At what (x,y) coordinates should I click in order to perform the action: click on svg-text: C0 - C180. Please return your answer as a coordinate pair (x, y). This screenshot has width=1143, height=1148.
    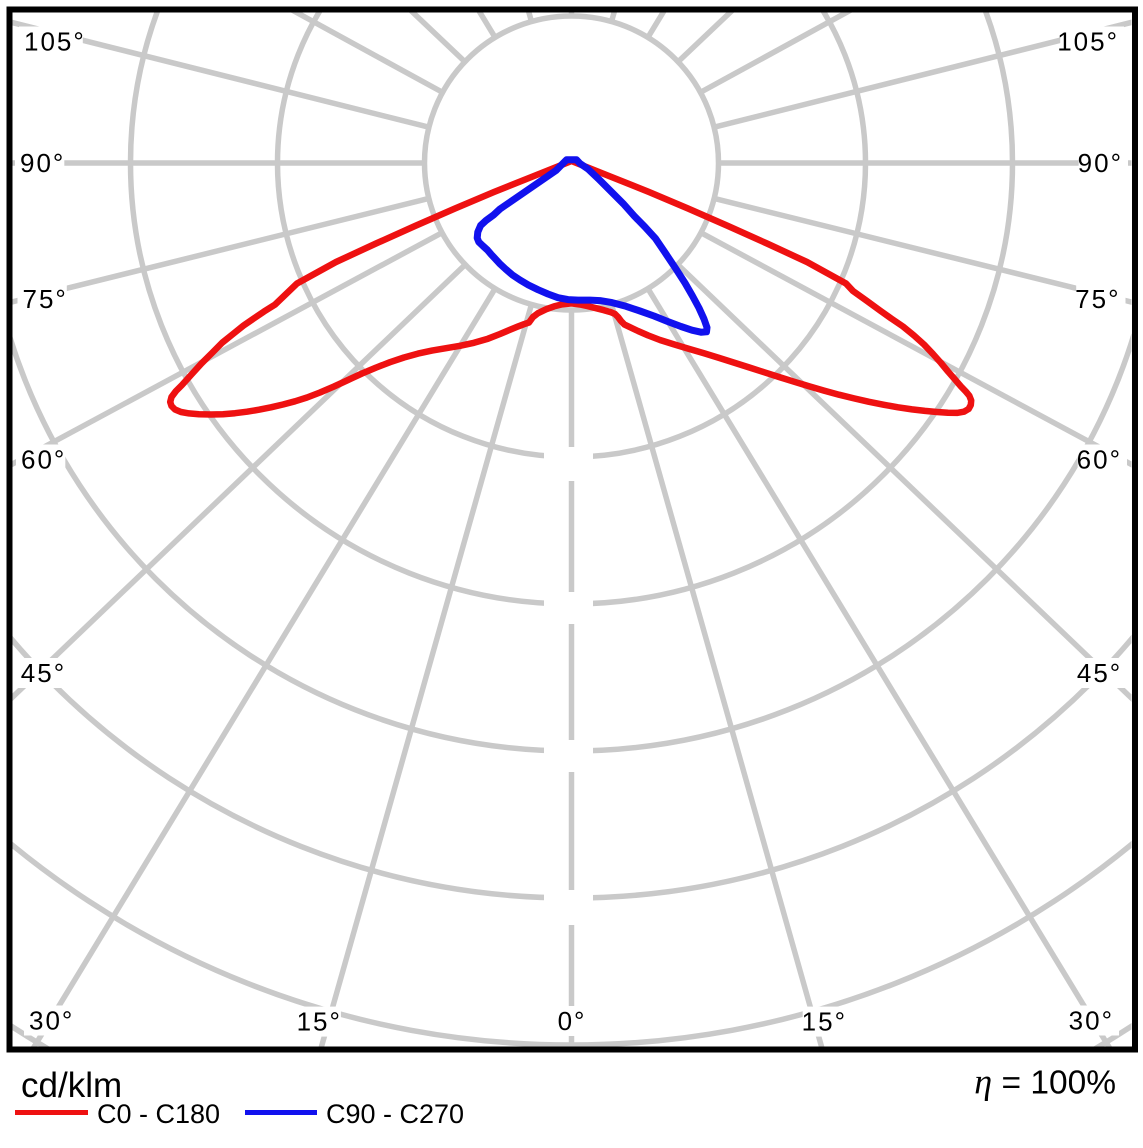
    Looking at the image, I should click on (158, 1114).